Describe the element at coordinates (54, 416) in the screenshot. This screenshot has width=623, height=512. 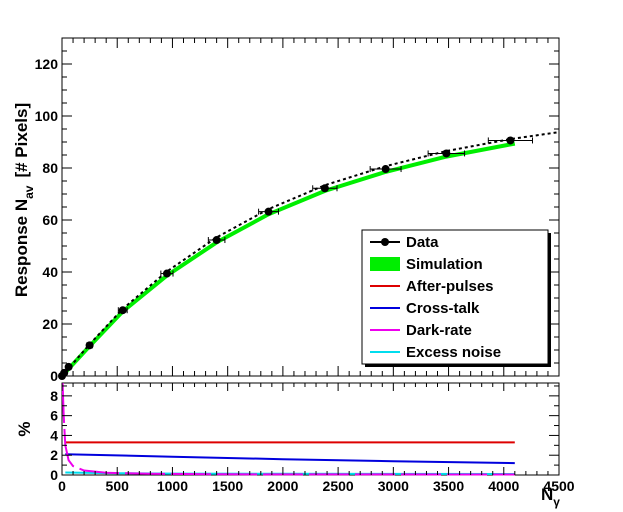
I see `ratio-y-tick-label: 6` at that location.